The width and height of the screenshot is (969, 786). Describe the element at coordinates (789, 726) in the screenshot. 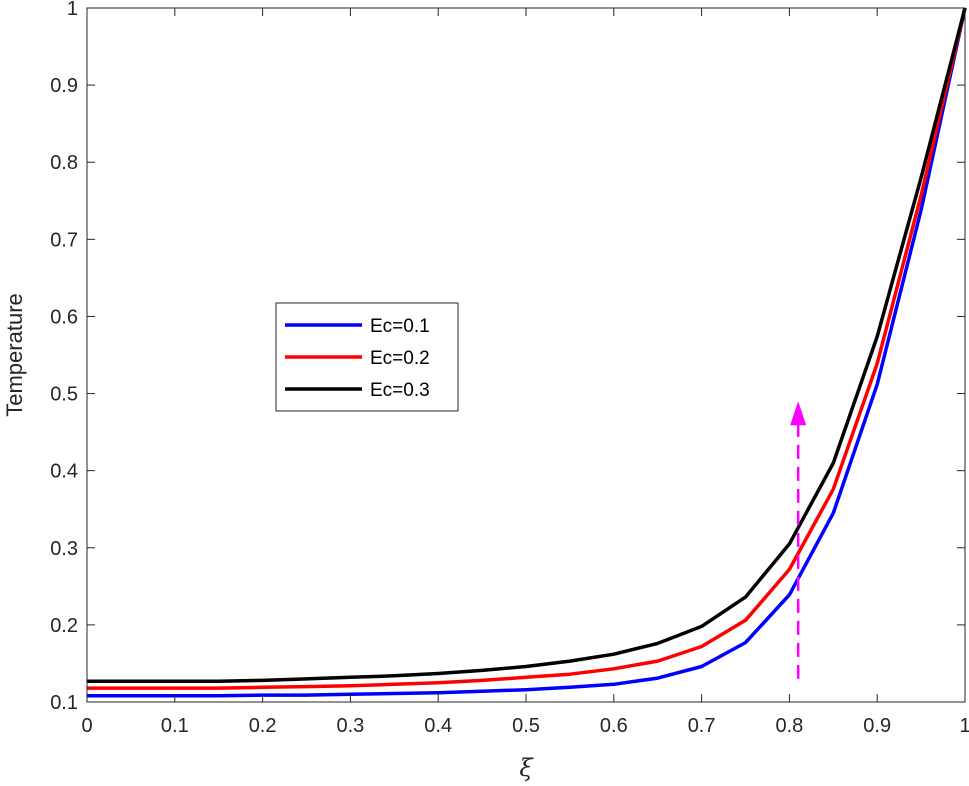

I see `x-tick-label: 0.8` at that location.